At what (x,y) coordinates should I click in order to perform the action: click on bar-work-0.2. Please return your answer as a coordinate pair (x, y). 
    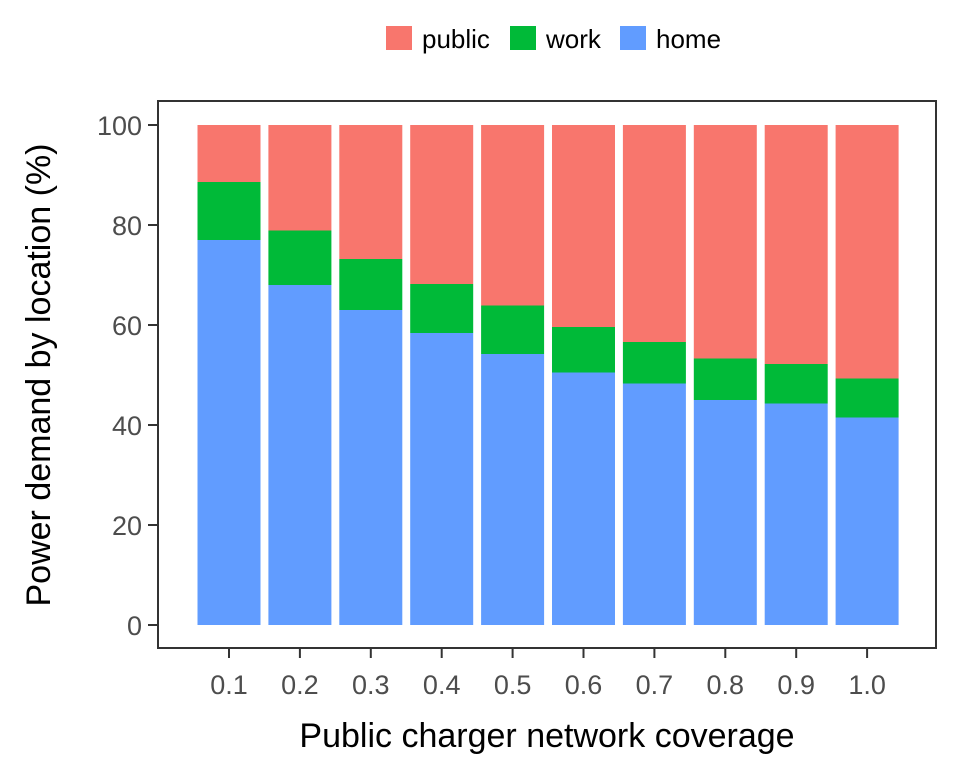
    Looking at the image, I should click on (300, 257).